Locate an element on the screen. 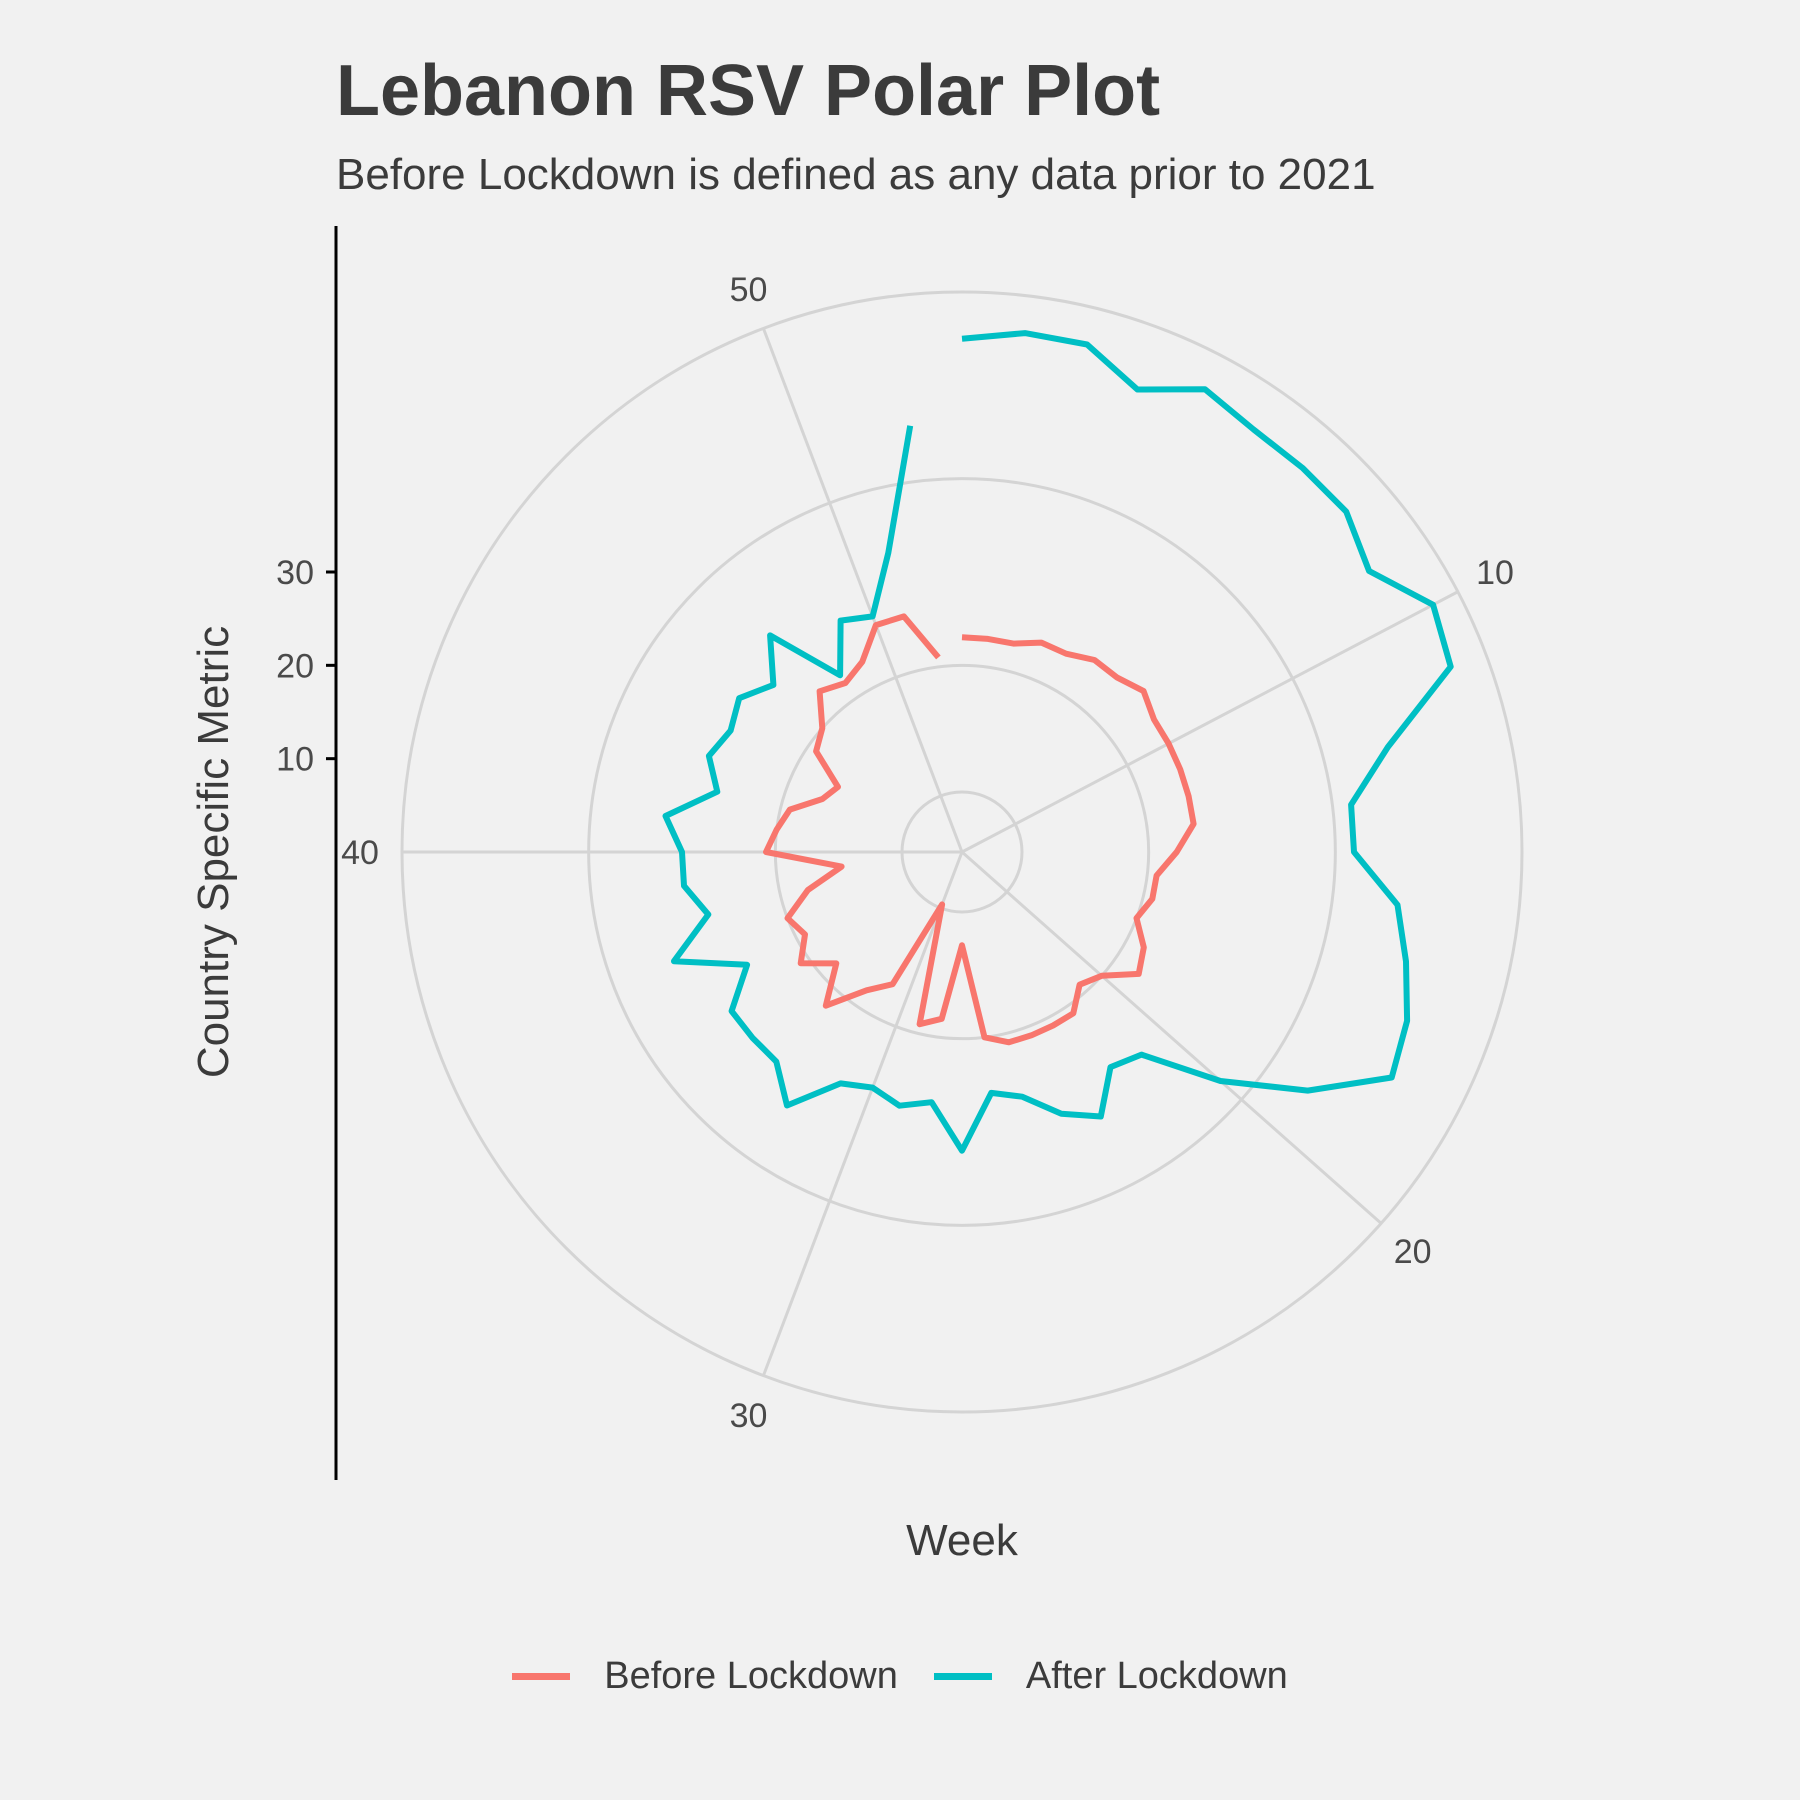 The image size is (1800, 1800). x-axis-title: Week is located at coordinates (962, 1540).